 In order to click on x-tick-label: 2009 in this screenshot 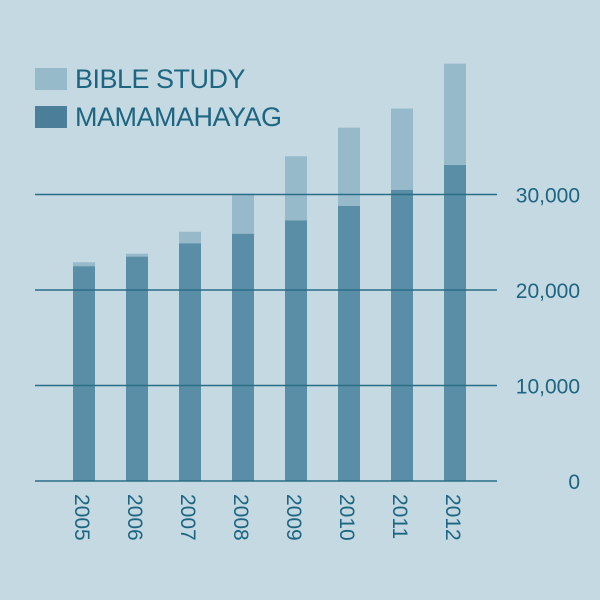, I will do `click(293, 517)`.